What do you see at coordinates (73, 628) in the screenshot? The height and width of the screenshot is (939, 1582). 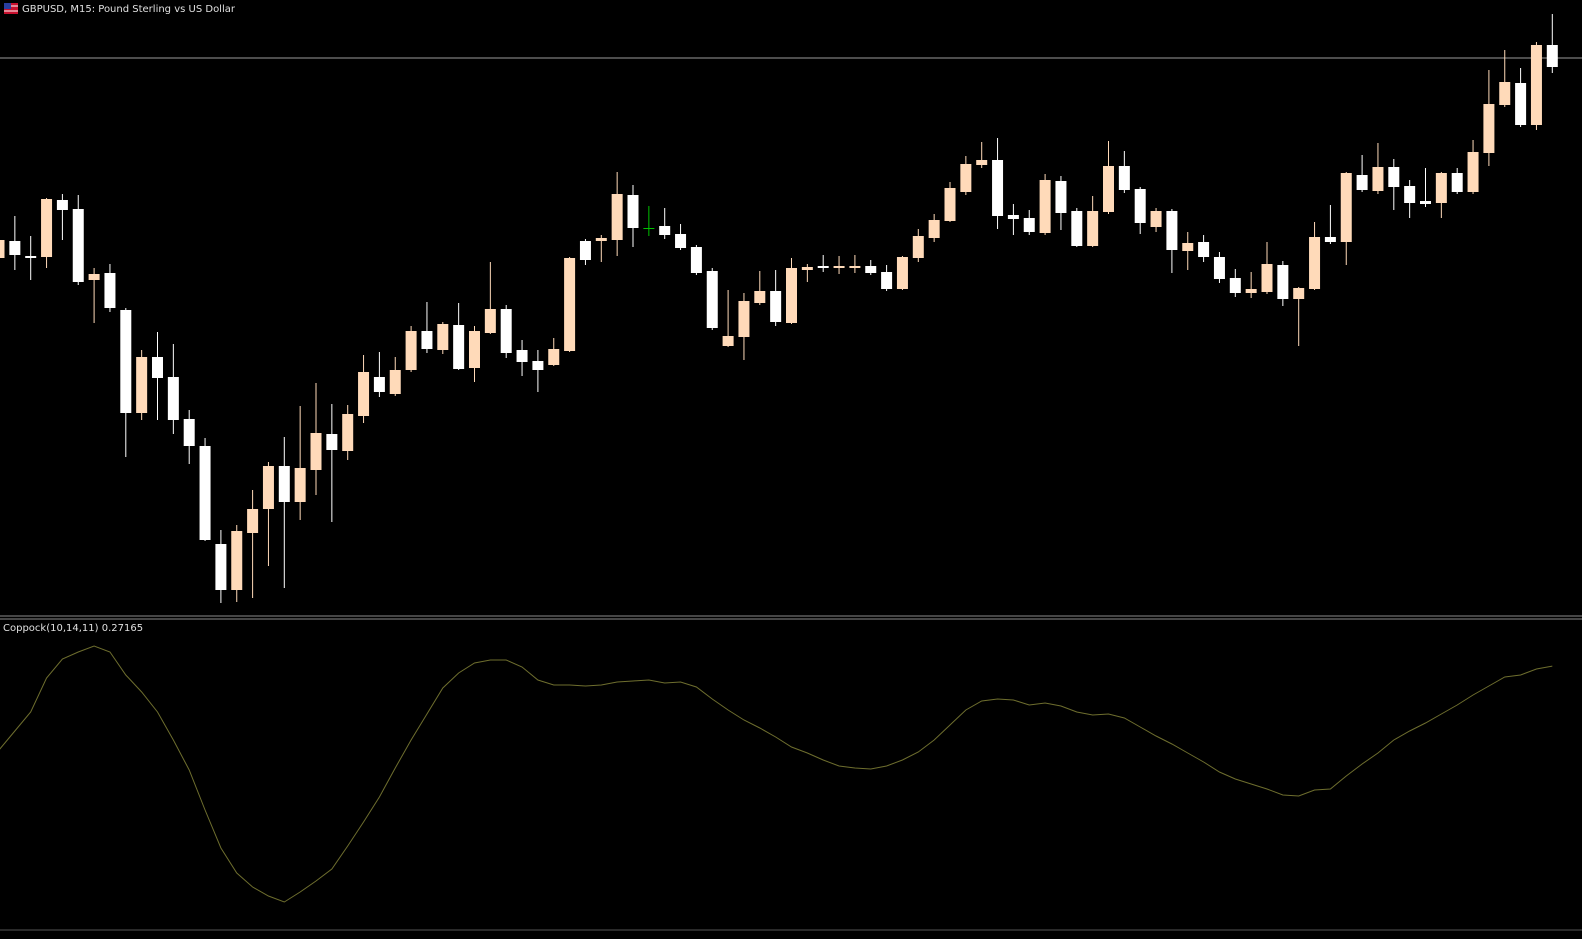 I see `indicator-title: Coppock(10,14,11) 0.27165` at bounding box center [73, 628].